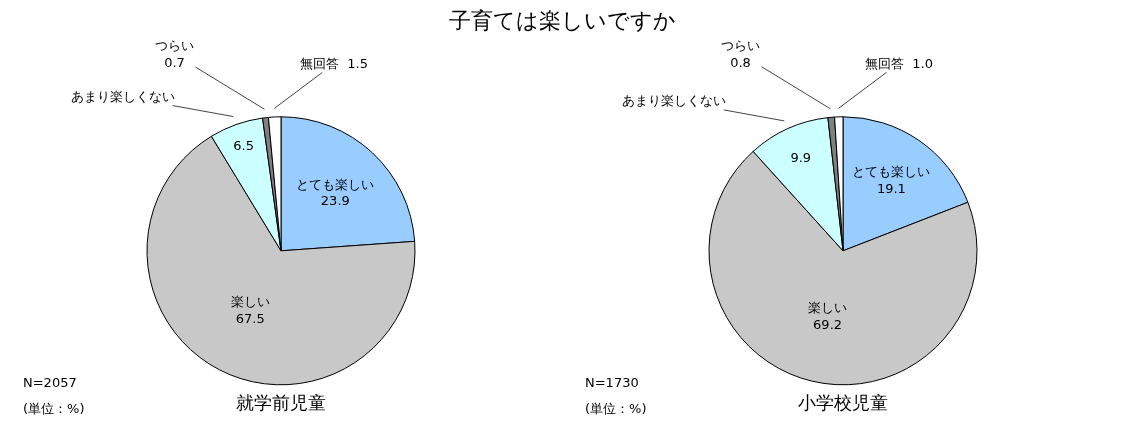 Image resolution: width=1124 pixels, height=435 pixels. Describe the element at coordinates (335, 201) in the screenshot. I see `data-label: 23.9` at that location.